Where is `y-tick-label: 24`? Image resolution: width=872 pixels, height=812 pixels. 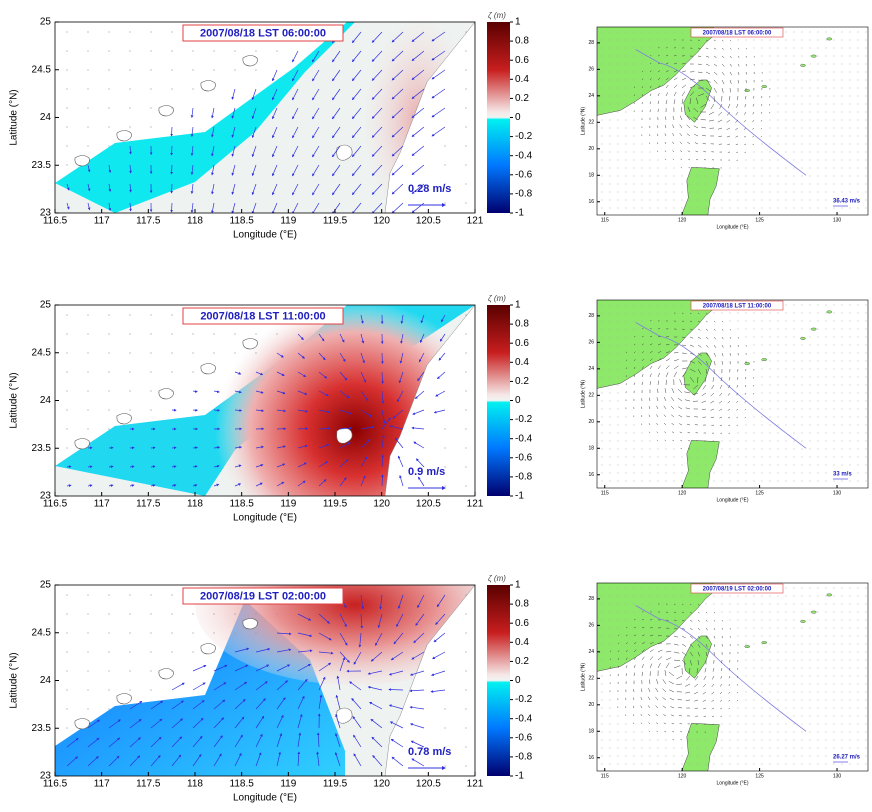
y-tick-label: 24 is located at coordinates (46, 117).